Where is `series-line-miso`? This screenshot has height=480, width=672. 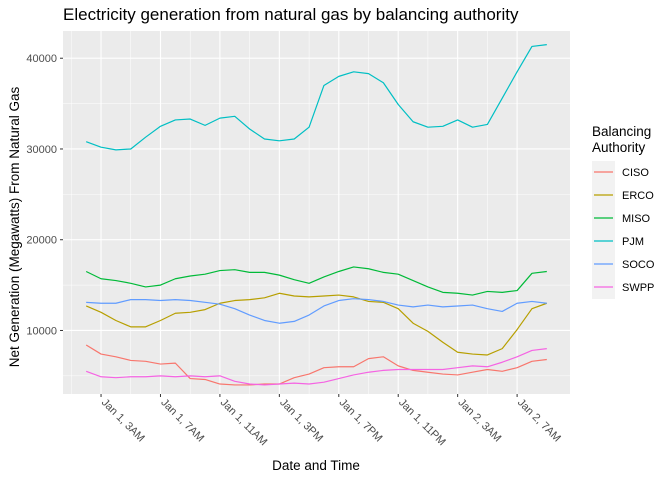
series-line-miso is located at coordinates (316, 281).